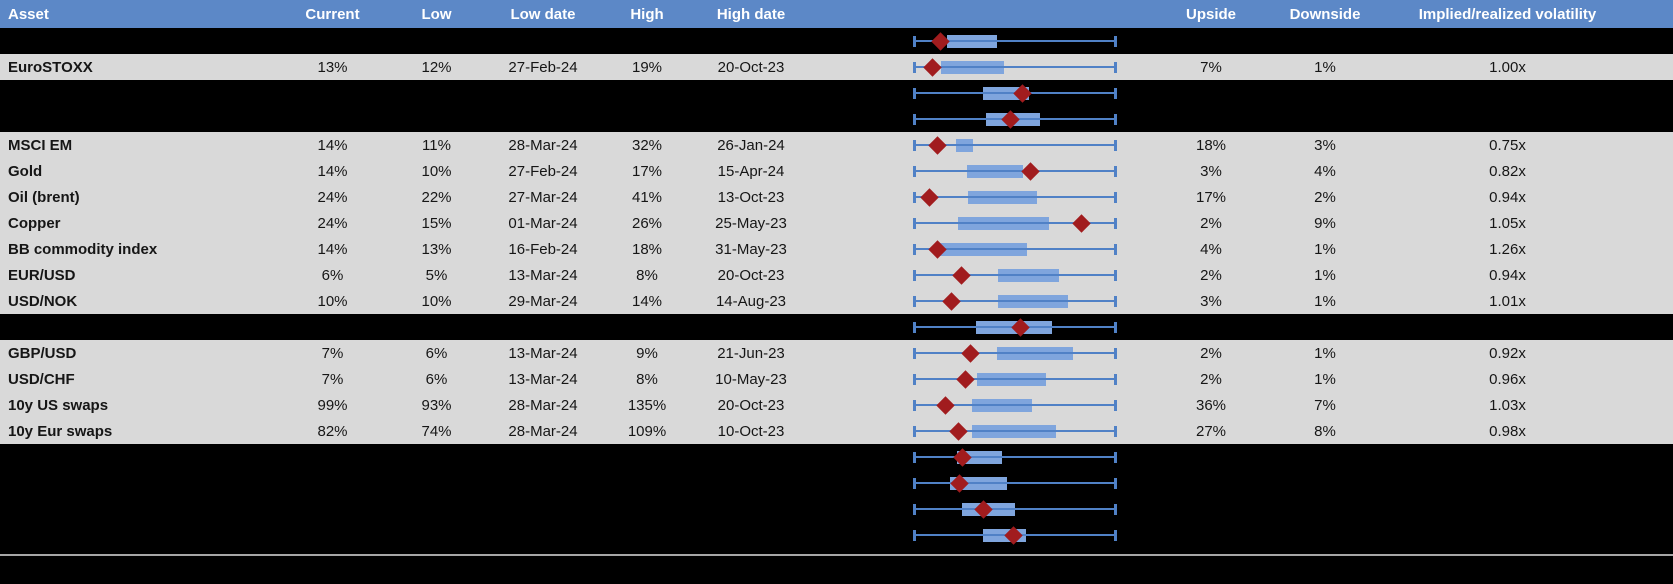  Describe the element at coordinates (83, 249) in the screenshot. I see `cell-asset: BB commodity index` at that location.